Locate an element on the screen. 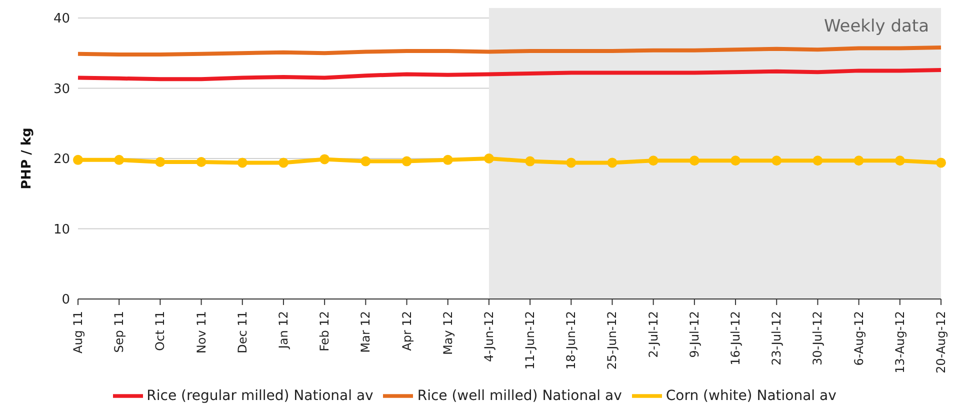  x-tick-label: 20-Aug-12 is located at coordinates (941, 342).